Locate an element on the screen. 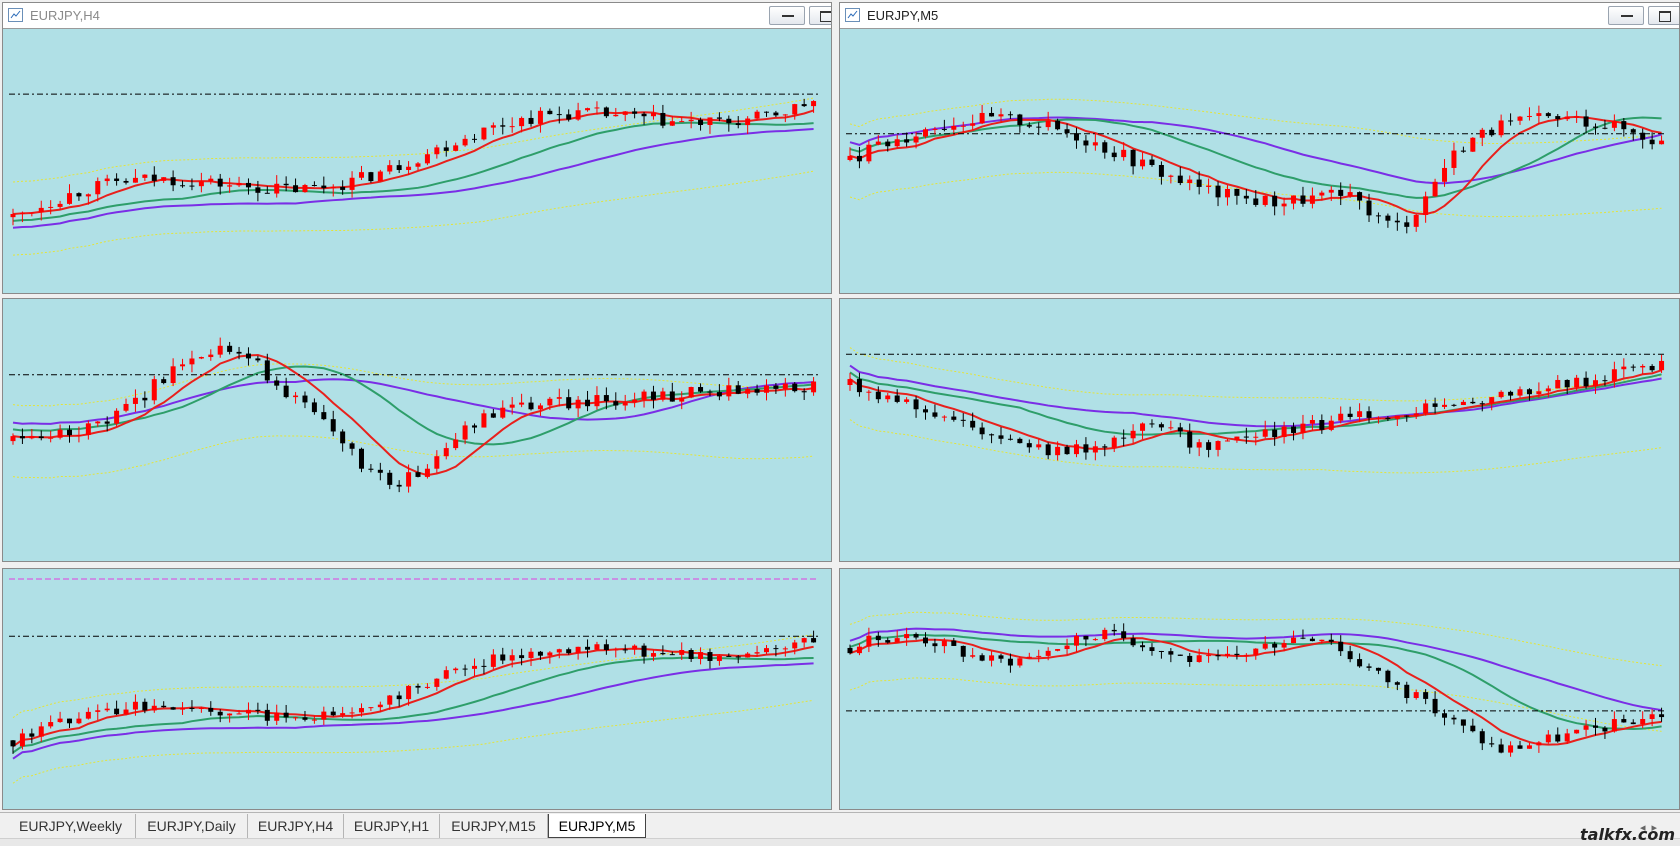 The image size is (1680, 846). tab-eurjpy-m15: EURJPY,M15 is located at coordinates (494, 826).